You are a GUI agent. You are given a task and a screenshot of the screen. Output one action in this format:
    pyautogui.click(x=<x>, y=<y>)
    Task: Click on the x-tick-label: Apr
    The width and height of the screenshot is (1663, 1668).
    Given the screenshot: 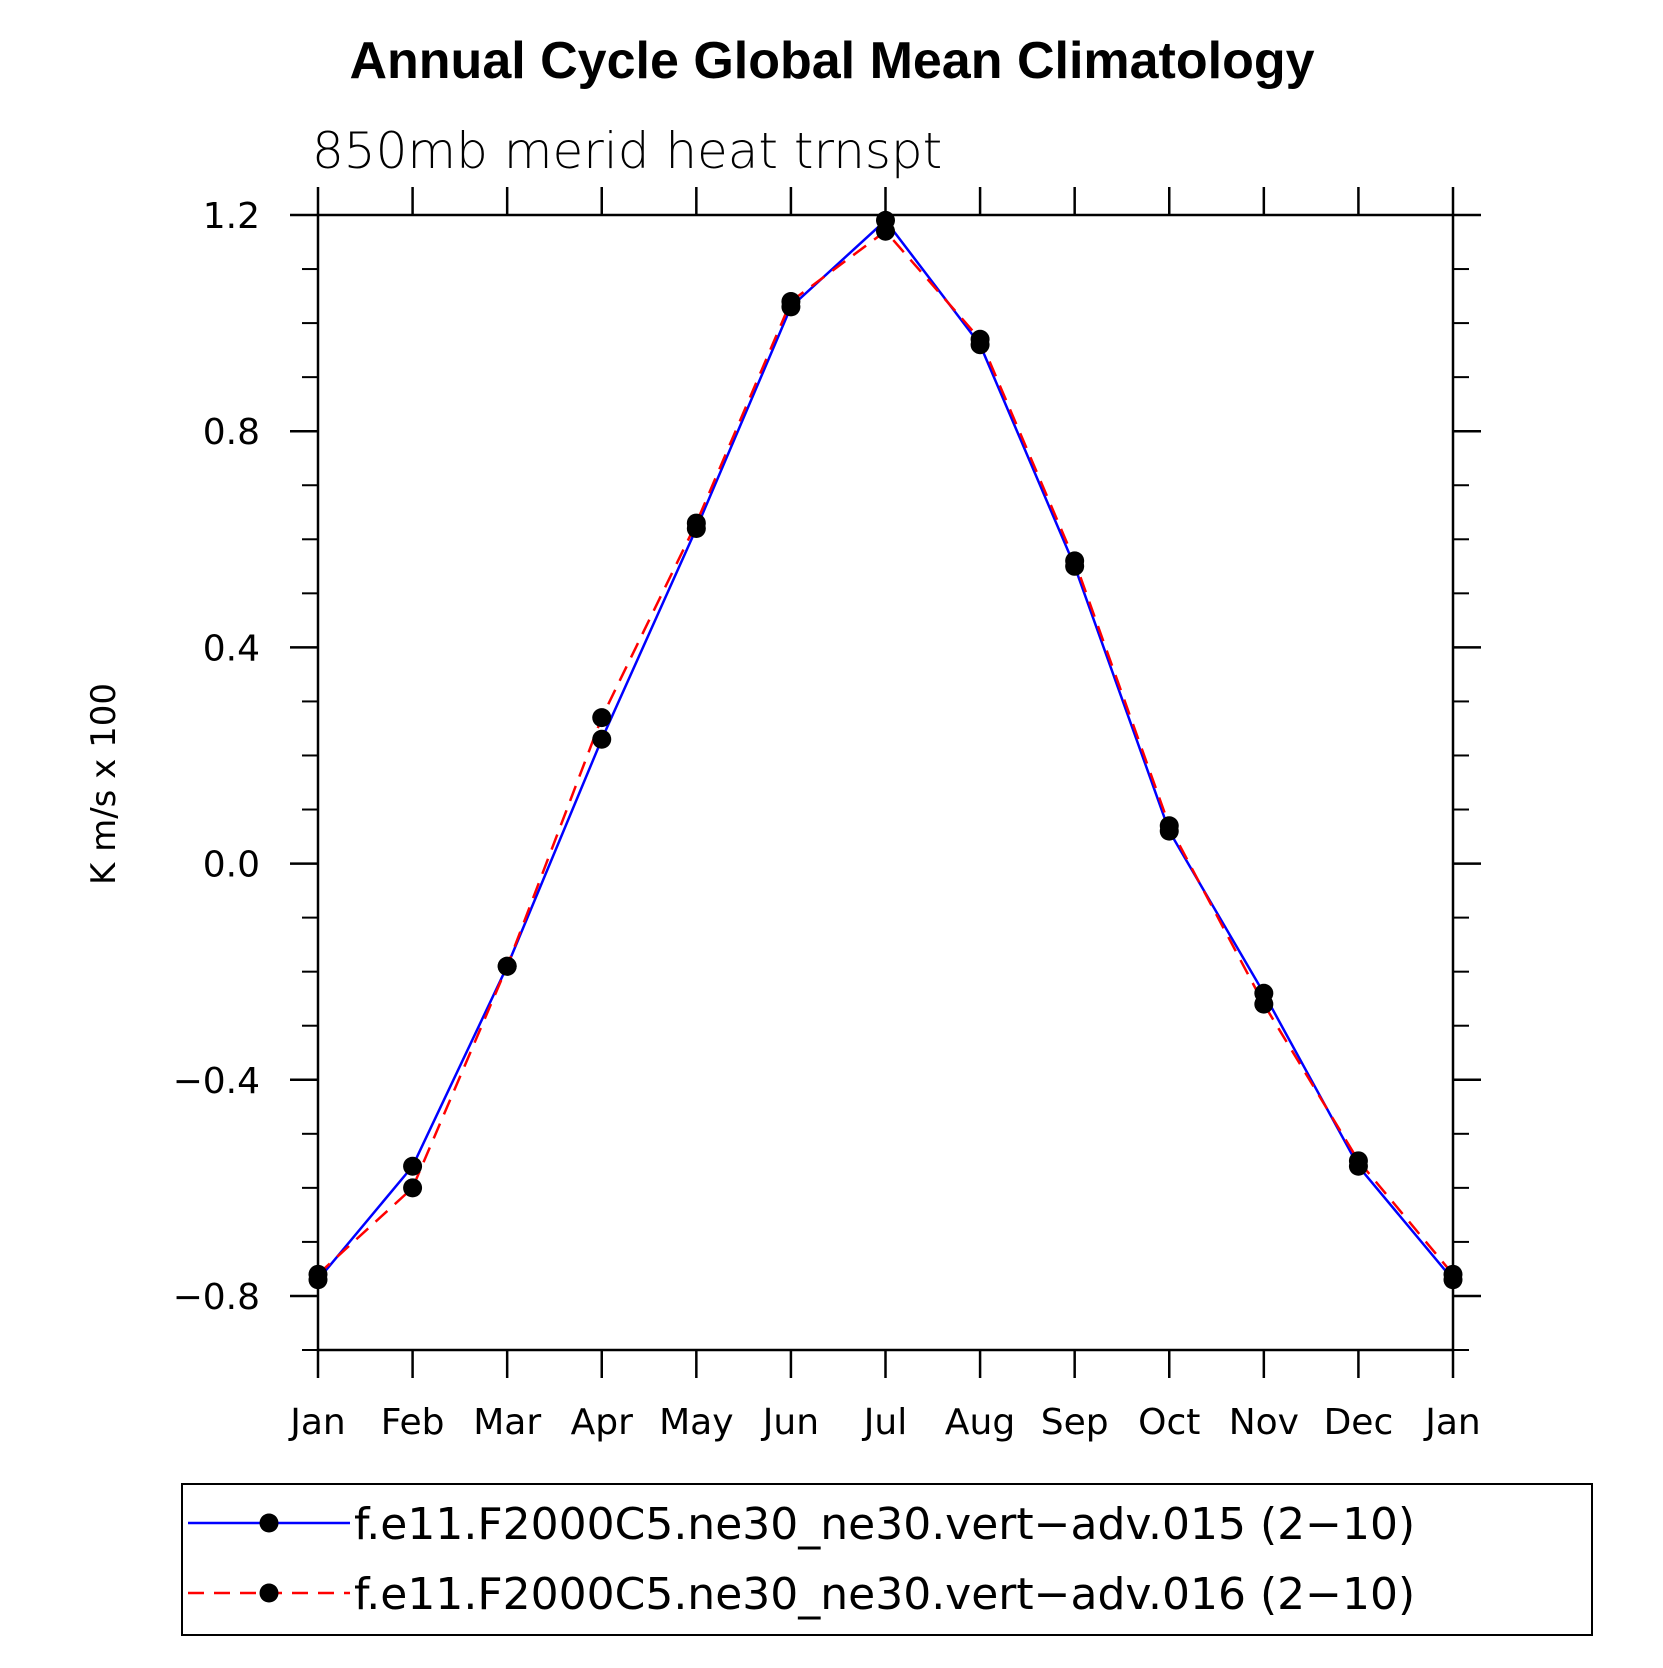 What is the action you would take?
    pyautogui.click(x=602, y=1422)
    